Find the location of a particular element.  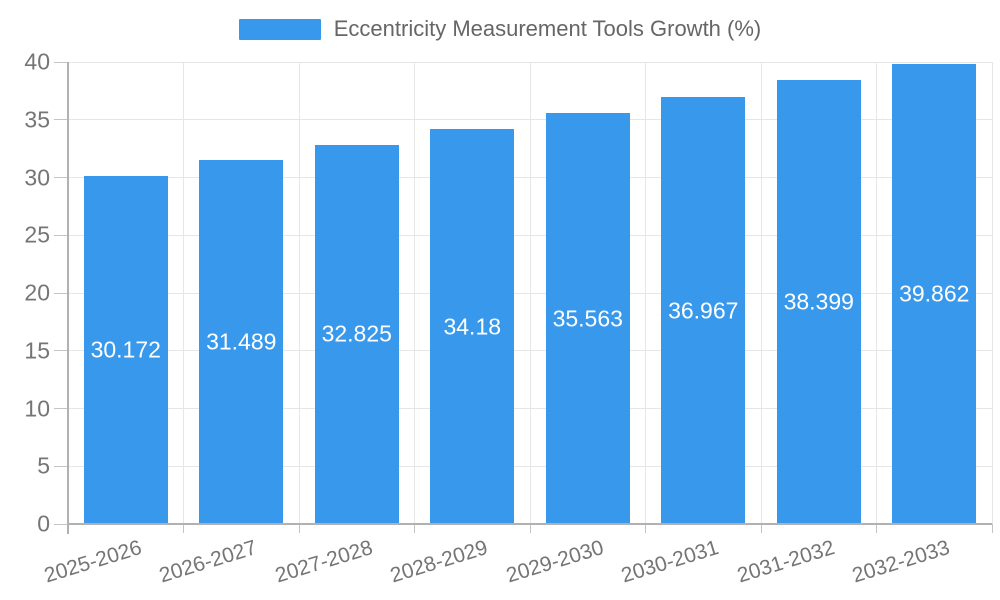

y-axis-tick-label: 35 is located at coordinates (37, 119).